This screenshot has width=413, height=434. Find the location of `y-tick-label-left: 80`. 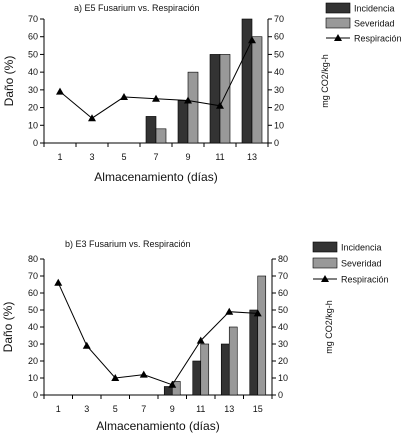

y-tick-label-left: 80 is located at coordinates (33, 259).